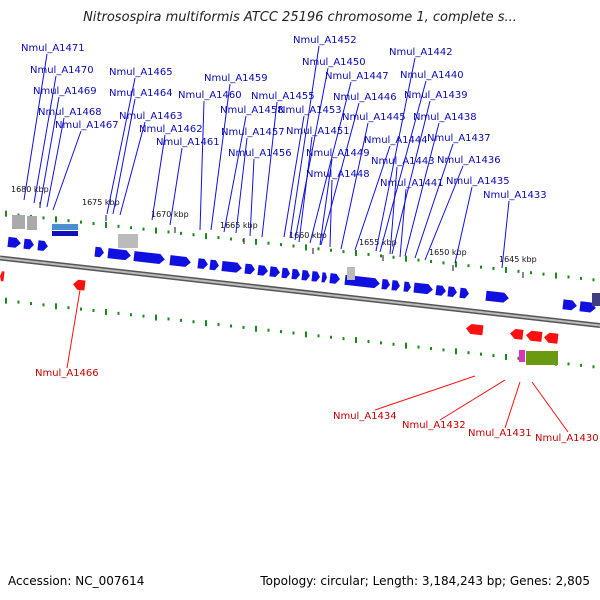  Describe the element at coordinates (62, 70) in the screenshot. I see `gene-label: Nmul_A1470` at that location.